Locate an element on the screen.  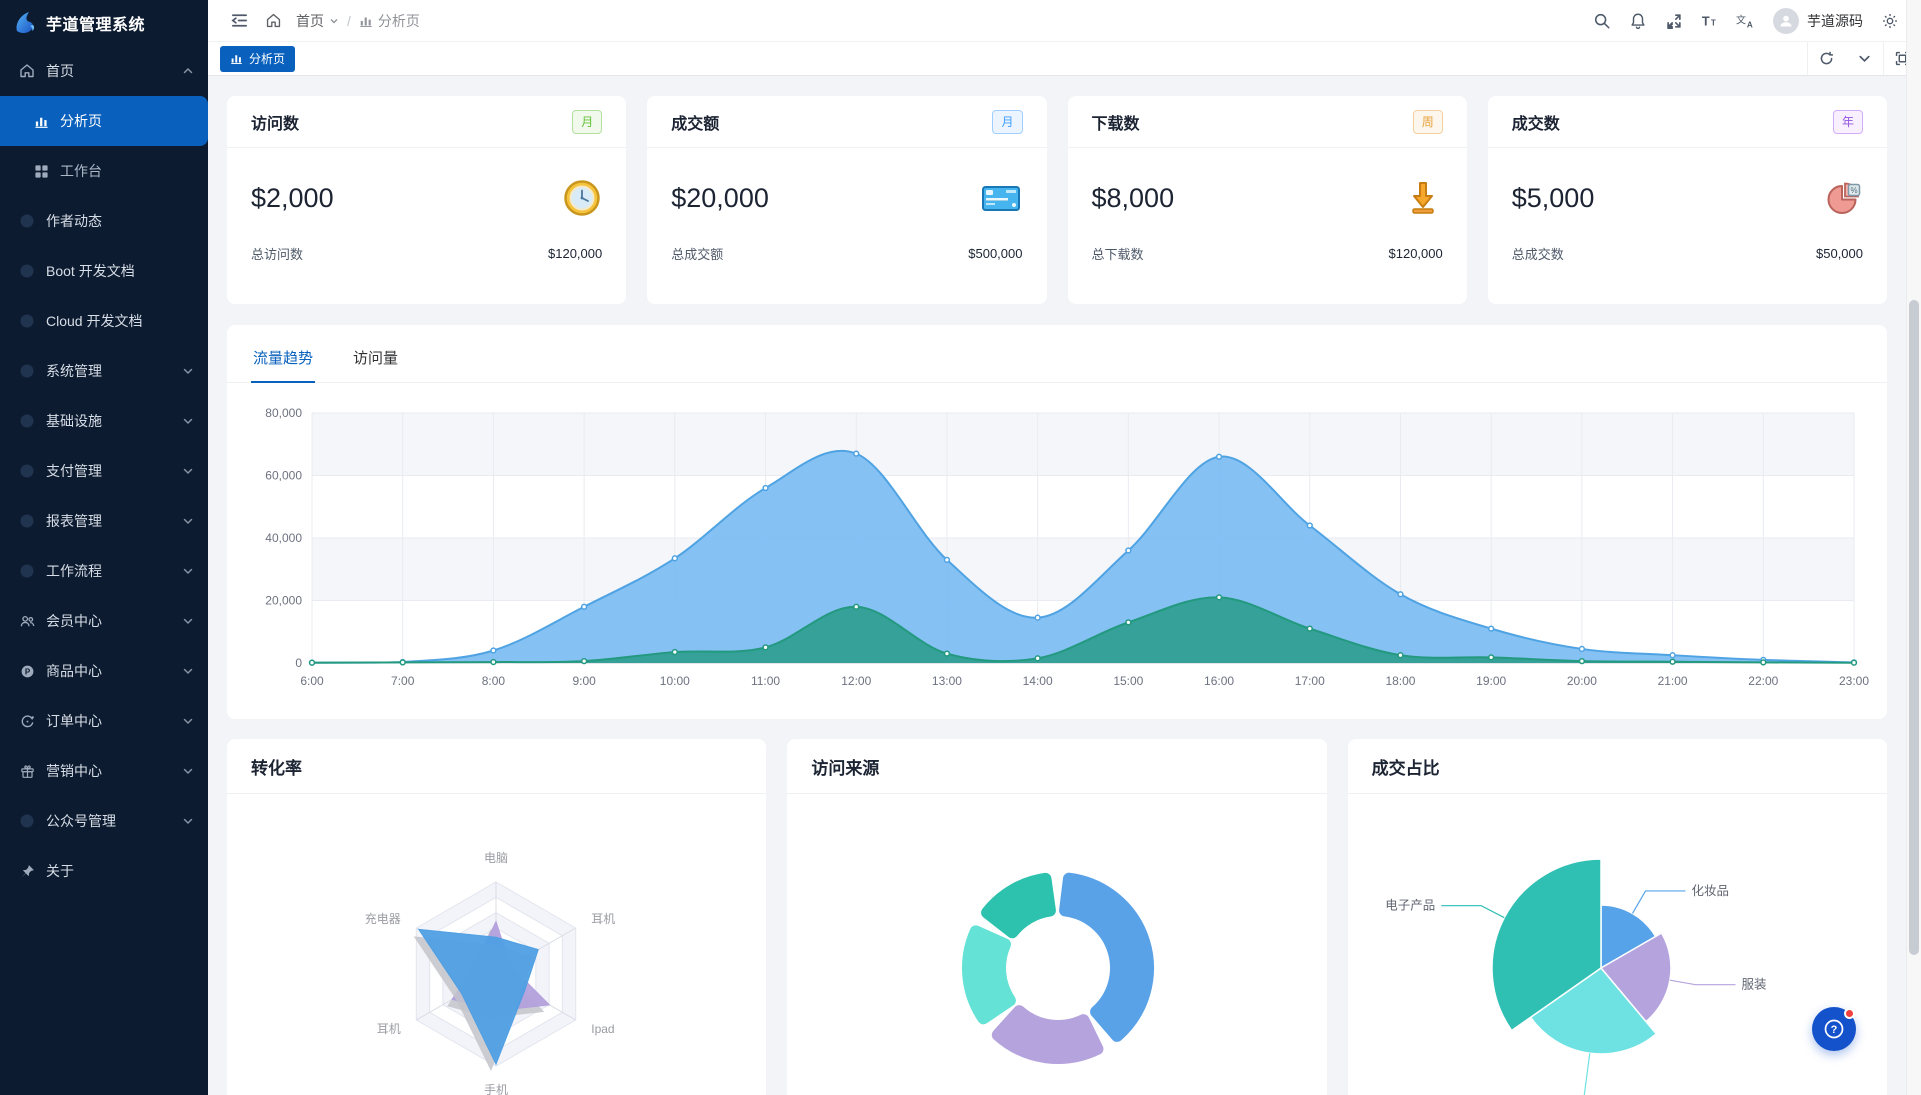
stat-footer-value: $500,000 is located at coordinates (995, 253).